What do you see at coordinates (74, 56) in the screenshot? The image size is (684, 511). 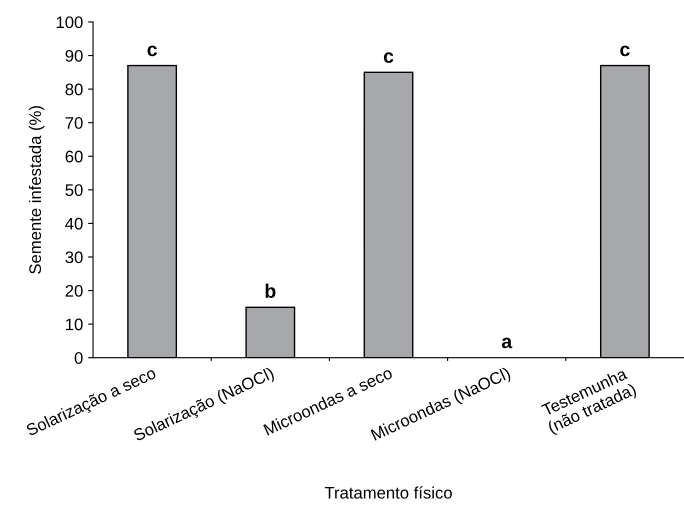 I see `y-tick-label: 90` at bounding box center [74, 56].